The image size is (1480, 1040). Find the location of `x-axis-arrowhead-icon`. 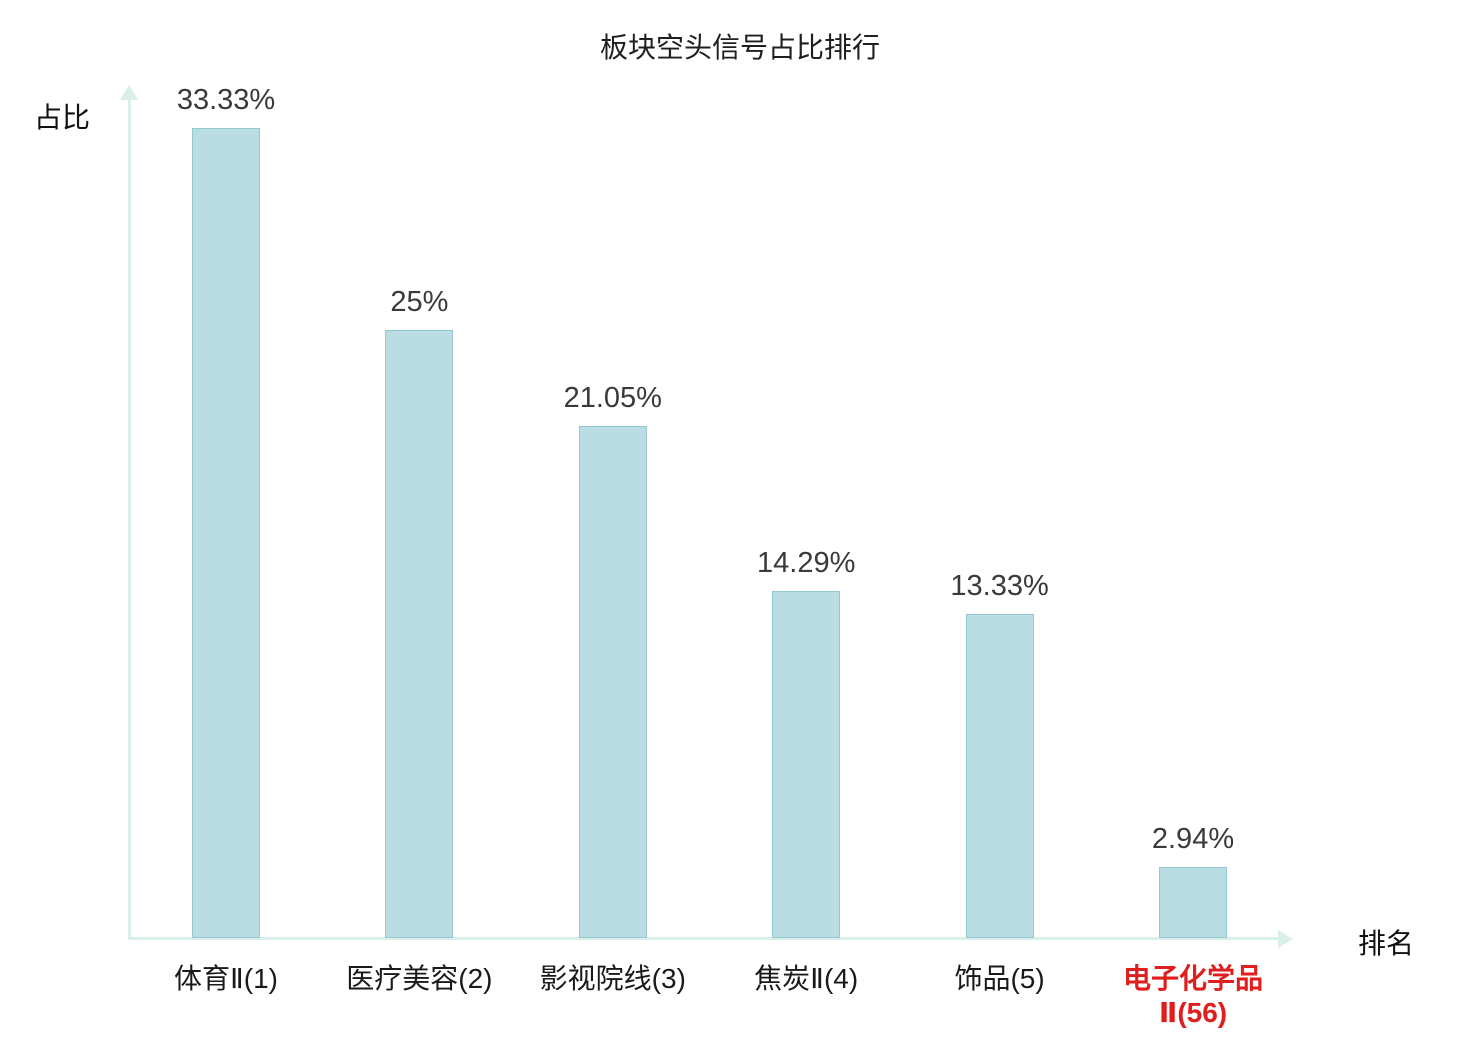

x-axis-arrowhead-icon is located at coordinates (1285, 939).